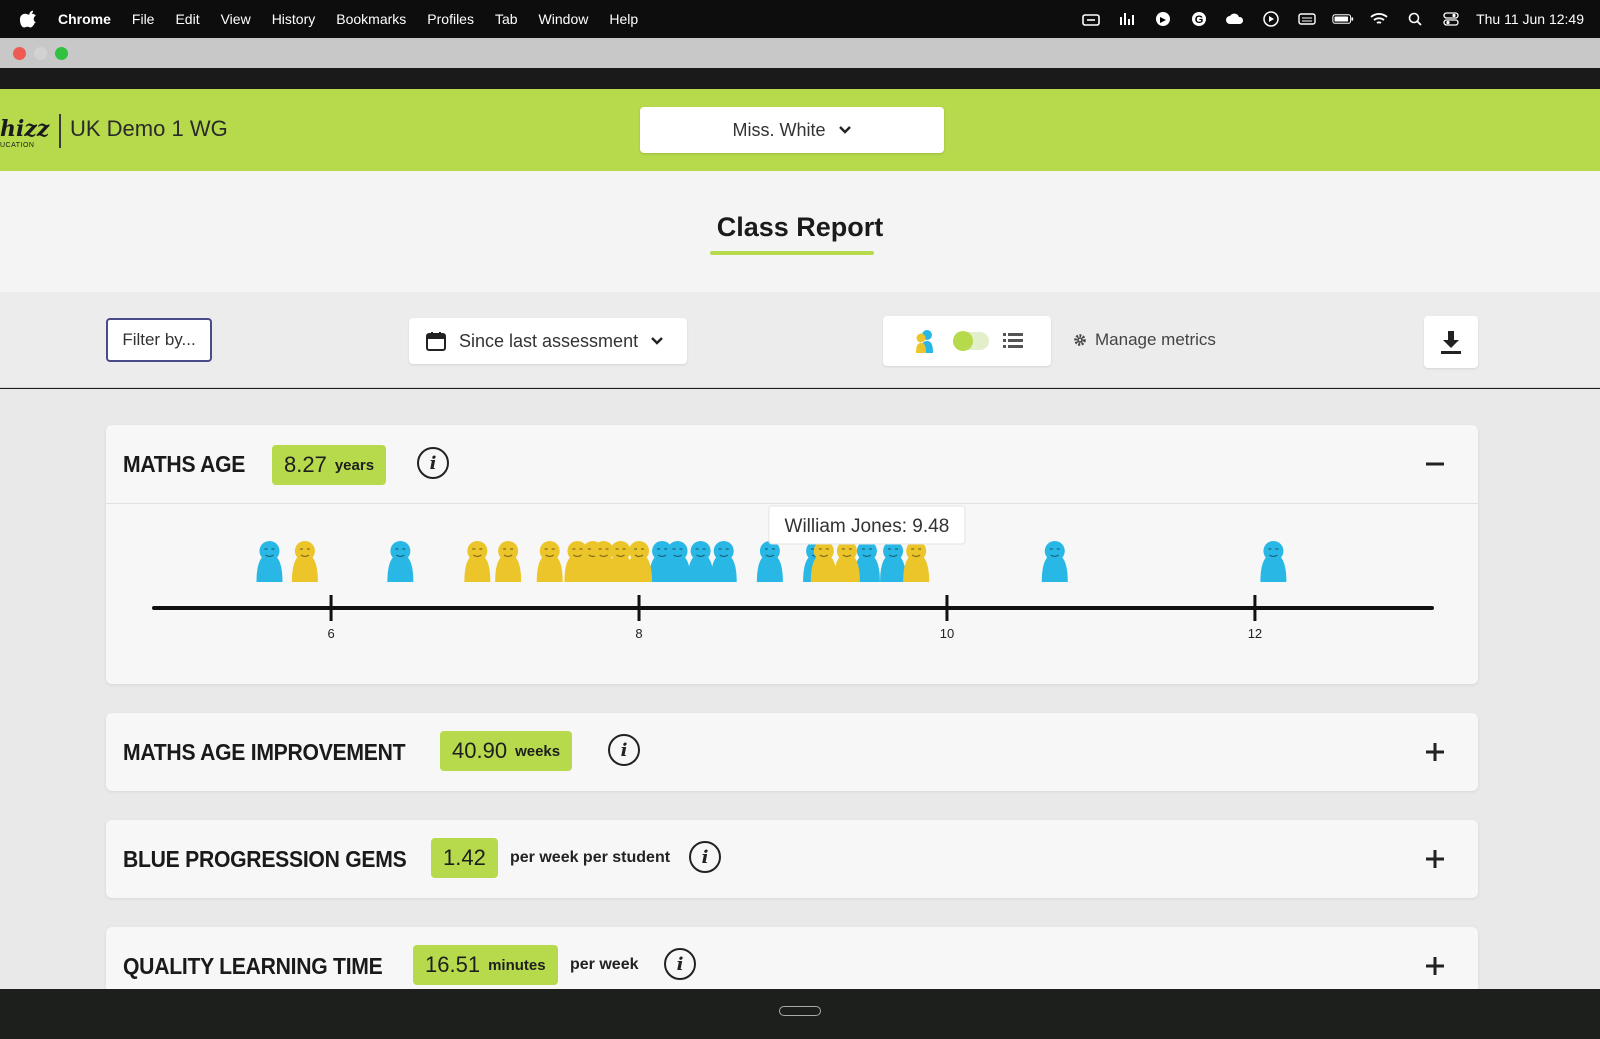 The height and width of the screenshot is (1039, 1600). Describe the element at coordinates (1451, 19) in the screenshot. I see `control-center-icon` at that location.